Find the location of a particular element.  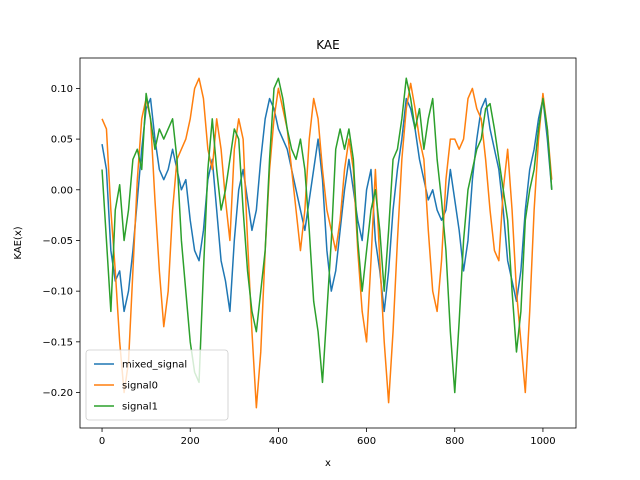

y-axis: −0.20 −0.15 −0.10 −0.05 0.00 0.05 0.10 is located at coordinates (61, 241).